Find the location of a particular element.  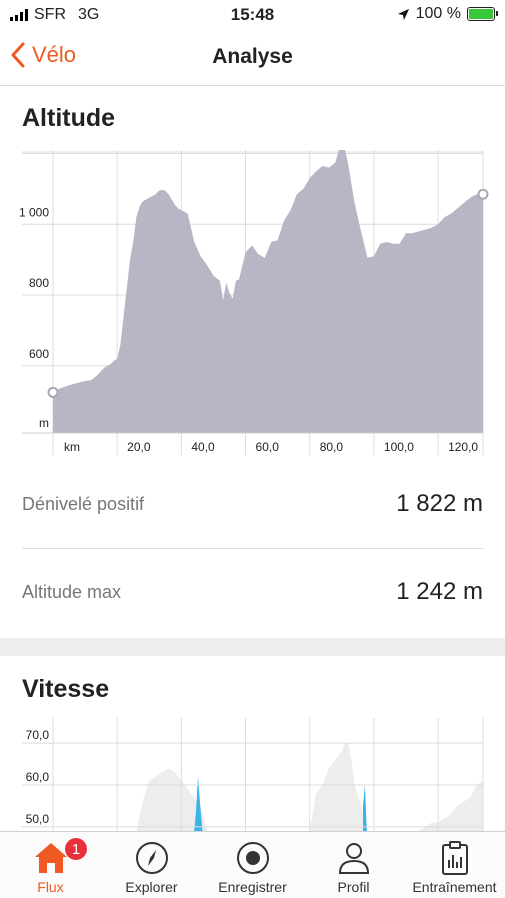

network-type: 3G is located at coordinates (89, 14).